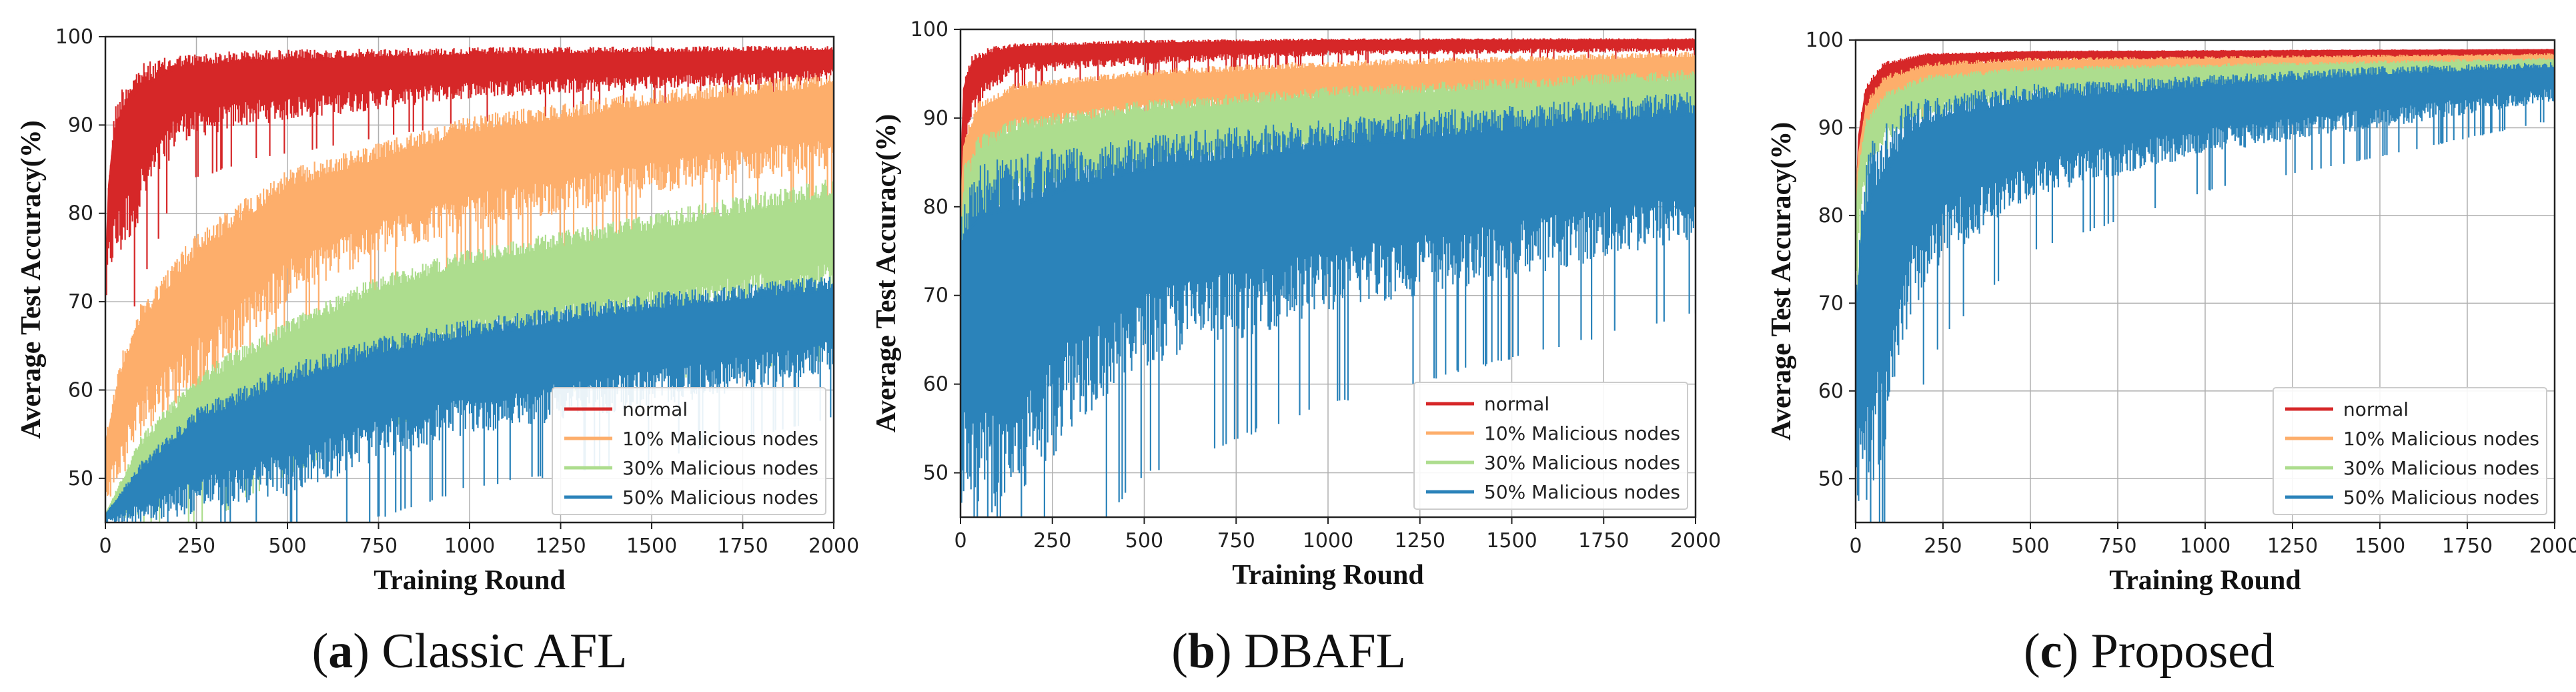 This screenshot has width=2576, height=692. Describe the element at coordinates (470, 651) in the screenshot. I see `panel-caption: (a) Classic AFL` at that location.